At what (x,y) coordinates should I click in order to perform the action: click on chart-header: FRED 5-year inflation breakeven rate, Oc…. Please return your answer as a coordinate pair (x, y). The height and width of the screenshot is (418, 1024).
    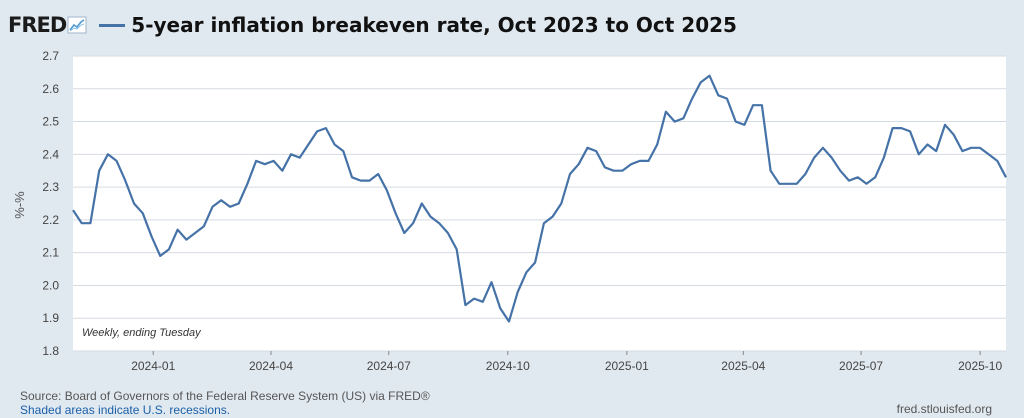
    Looking at the image, I should click on (372, 25).